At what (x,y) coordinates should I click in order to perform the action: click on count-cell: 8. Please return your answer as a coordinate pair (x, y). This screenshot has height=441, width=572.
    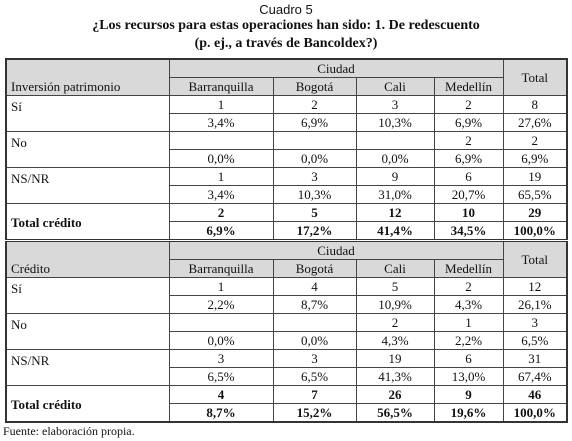
    Looking at the image, I should click on (535, 104).